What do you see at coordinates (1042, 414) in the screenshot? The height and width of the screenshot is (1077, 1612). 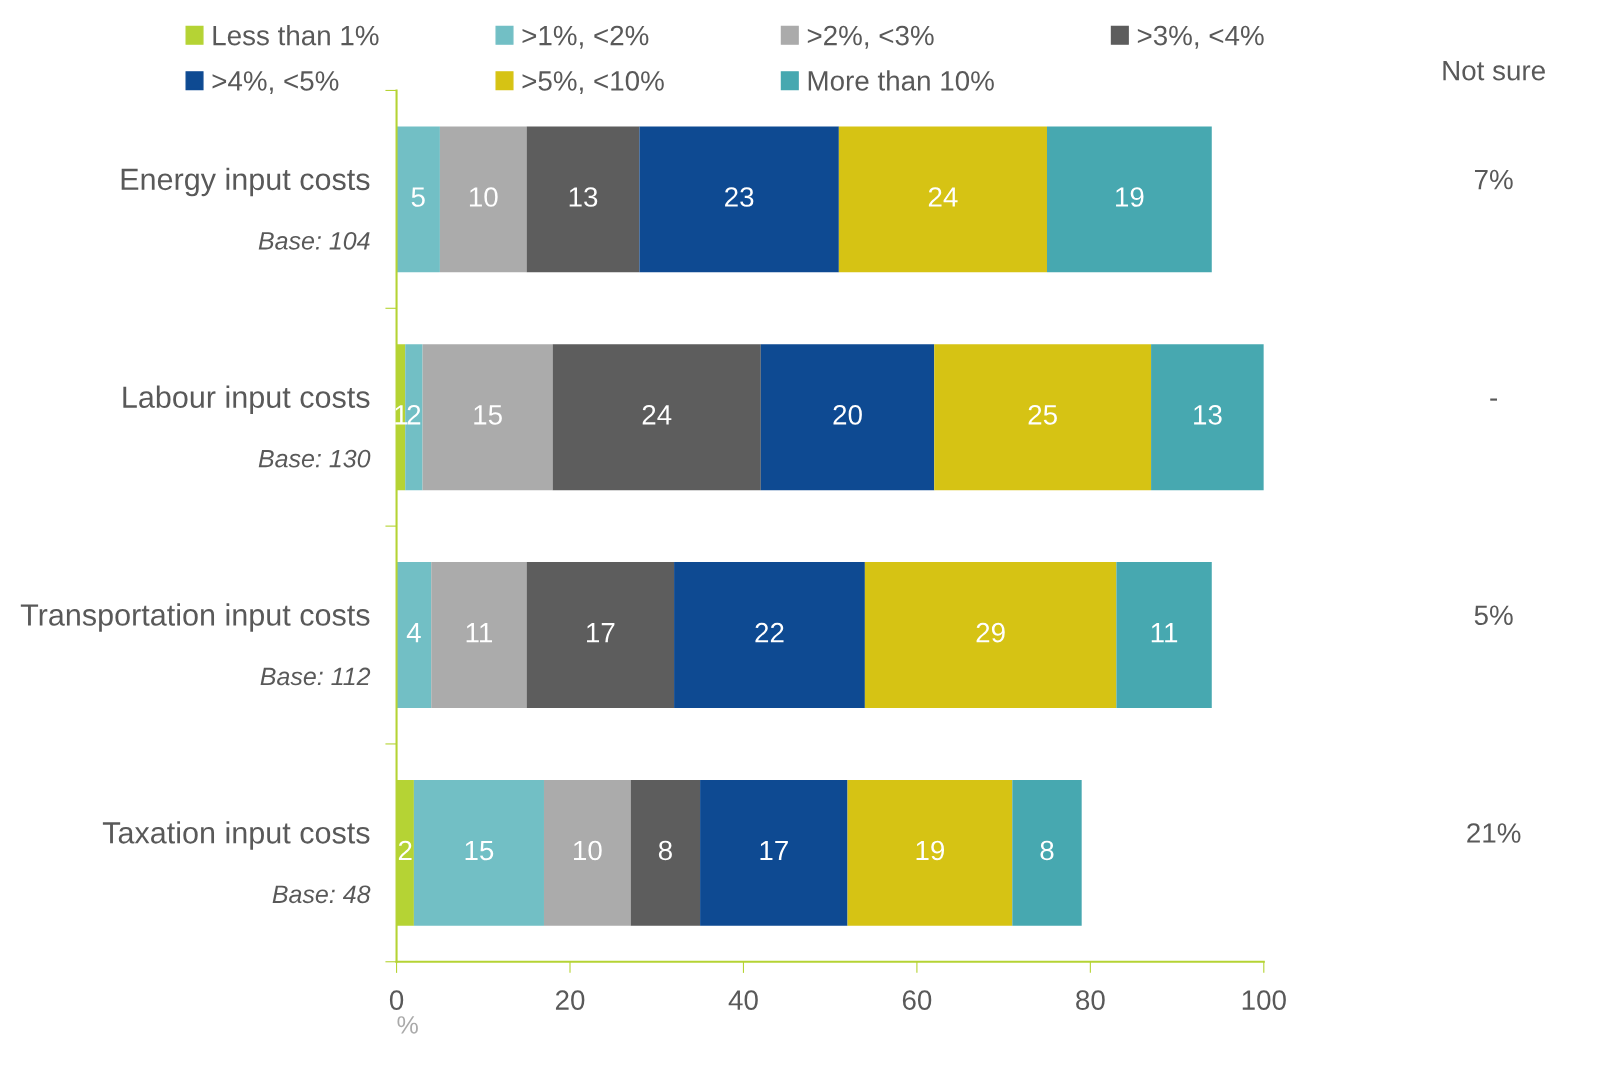 I see `data-label: 25` at bounding box center [1042, 414].